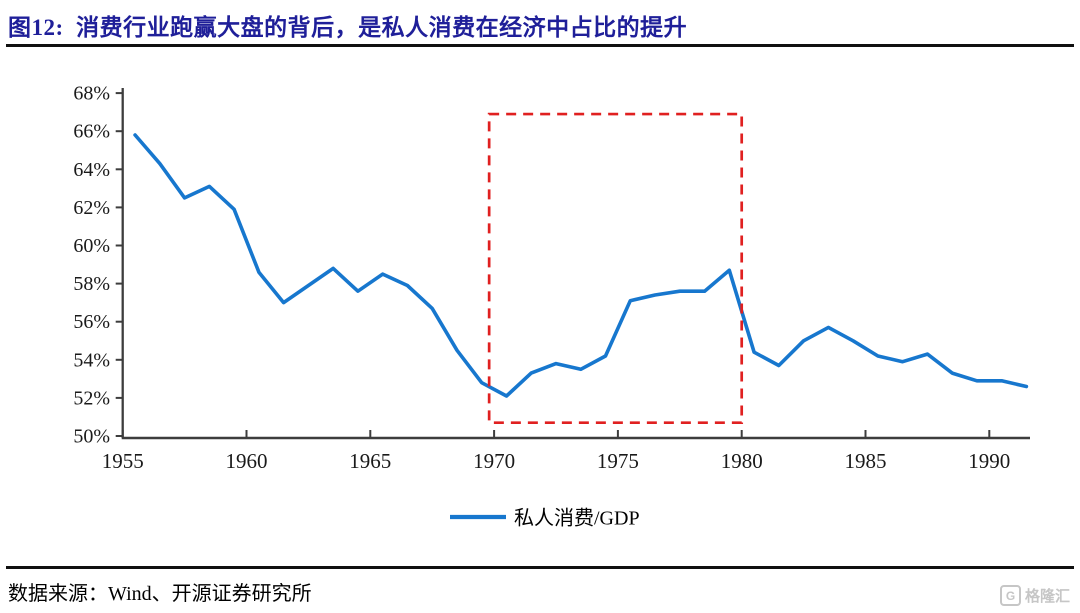  What do you see at coordinates (91, 284) in the screenshot?
I see `y-tick-label: 58%` at bounding box center [91, 284].